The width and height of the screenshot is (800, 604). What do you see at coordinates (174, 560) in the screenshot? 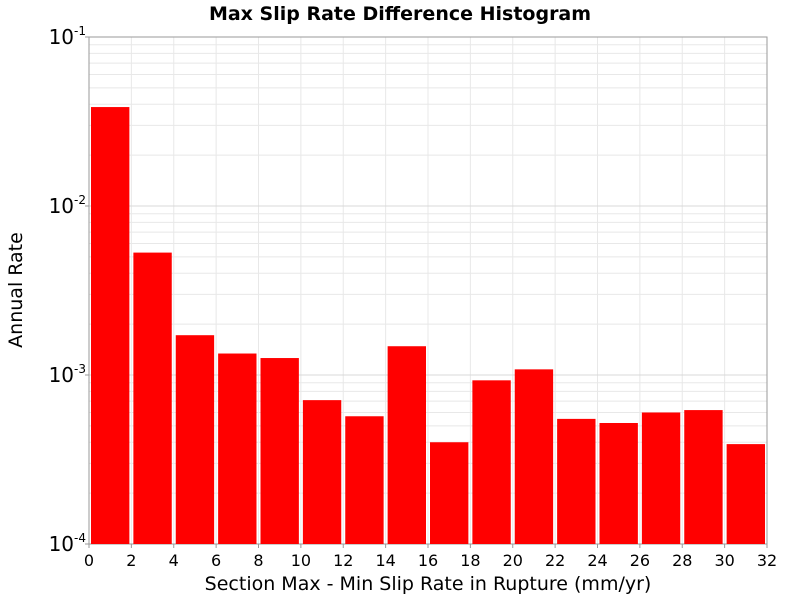
I see `x-tick-label: 4` at bounding box center [174, 560].